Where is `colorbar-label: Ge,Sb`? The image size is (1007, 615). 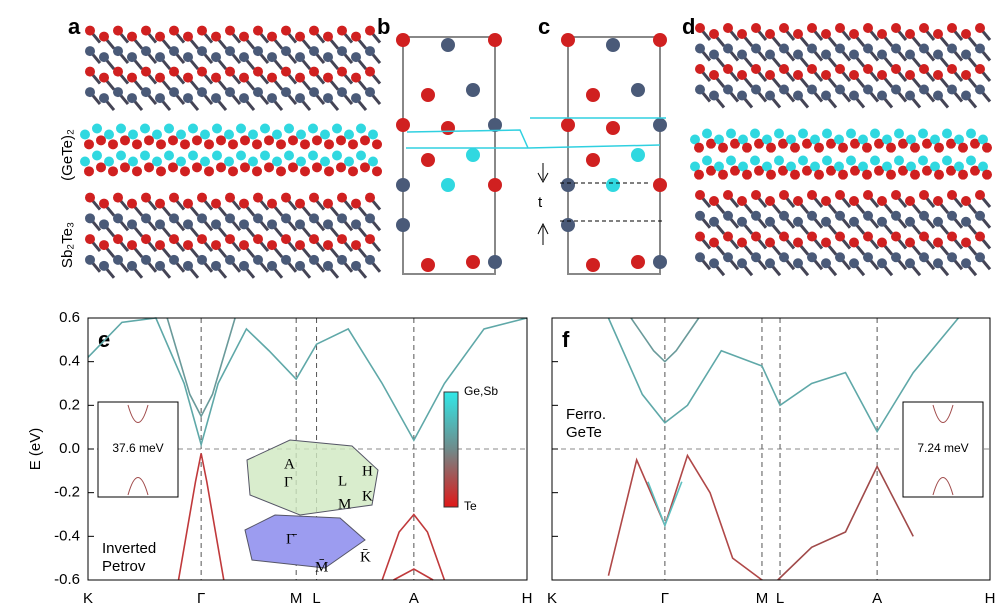
colorbar-label: Ge,Sb is located at coordinates (481, 391).